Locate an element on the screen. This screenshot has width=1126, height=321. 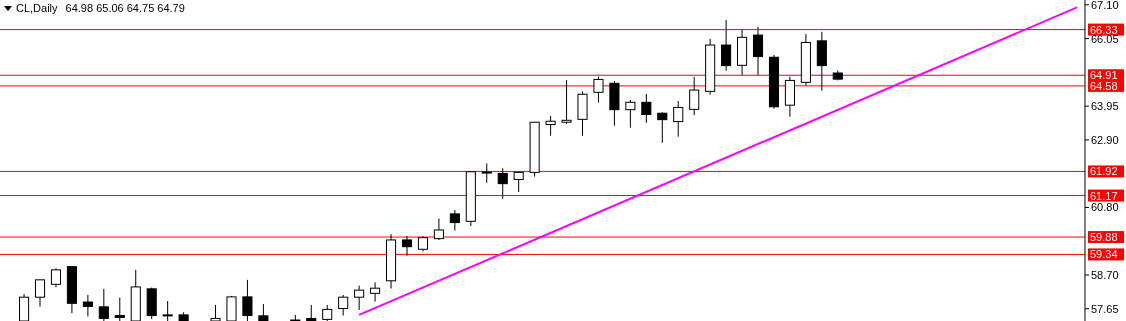
y-tick-label: 58.70 is located at coordinates (1105, 274).